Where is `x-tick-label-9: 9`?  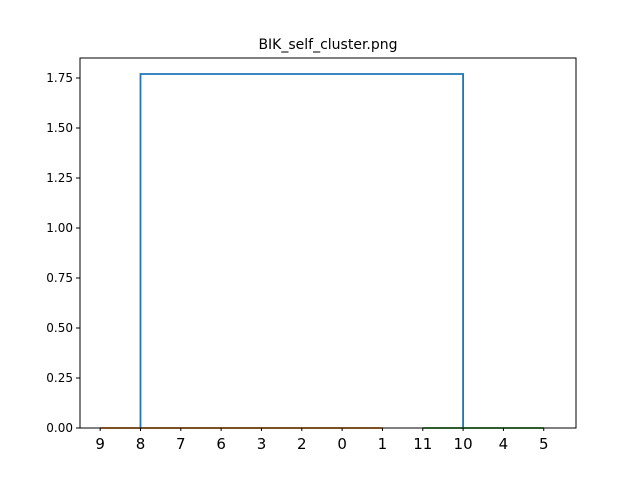
x-tick-label-9: 9 is located at coordinates (100, 444).